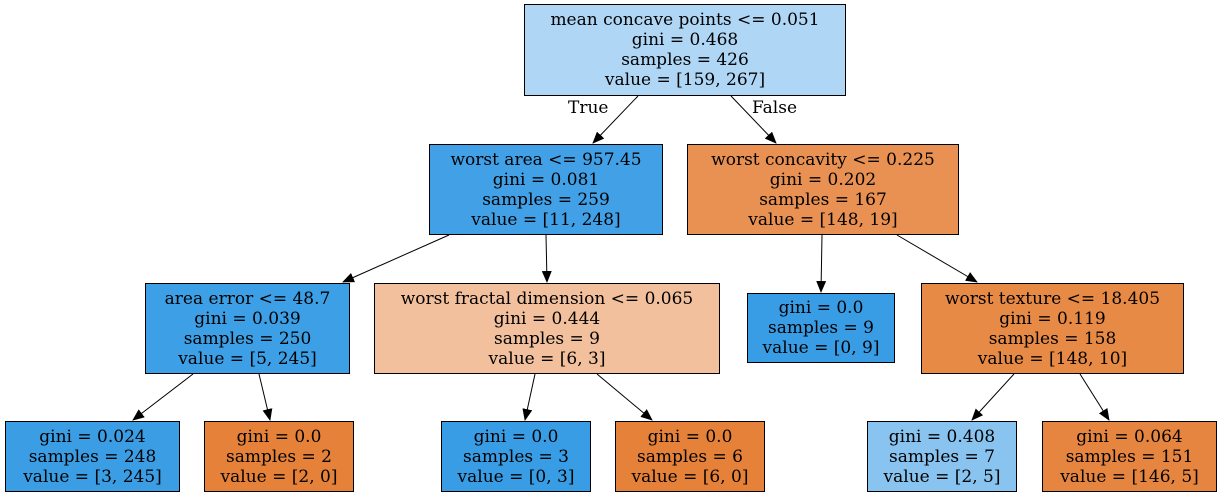 The image size is (1223, 497). I want to click on node-line: samples = 2, so click(279, 456).